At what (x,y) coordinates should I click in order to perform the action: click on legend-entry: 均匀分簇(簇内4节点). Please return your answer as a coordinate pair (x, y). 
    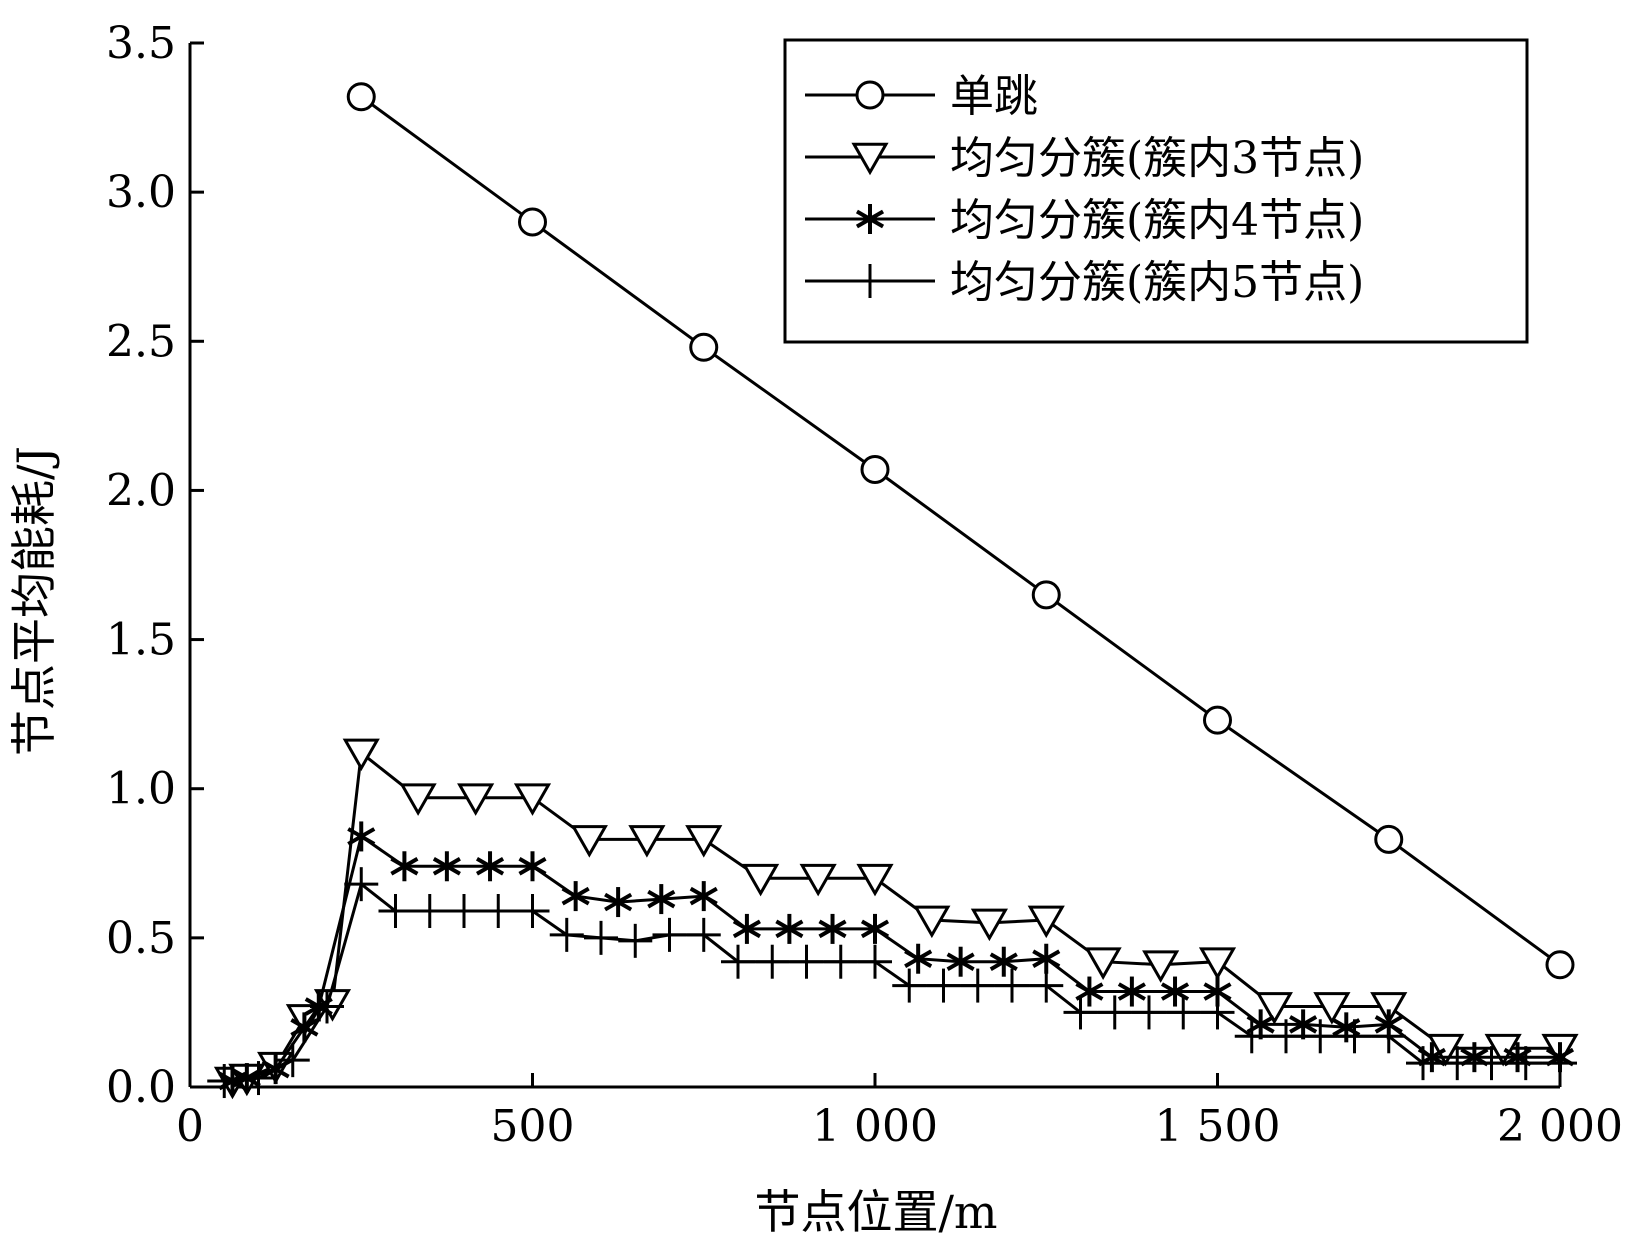
    Looking at the image, I should click on (1084, 220).